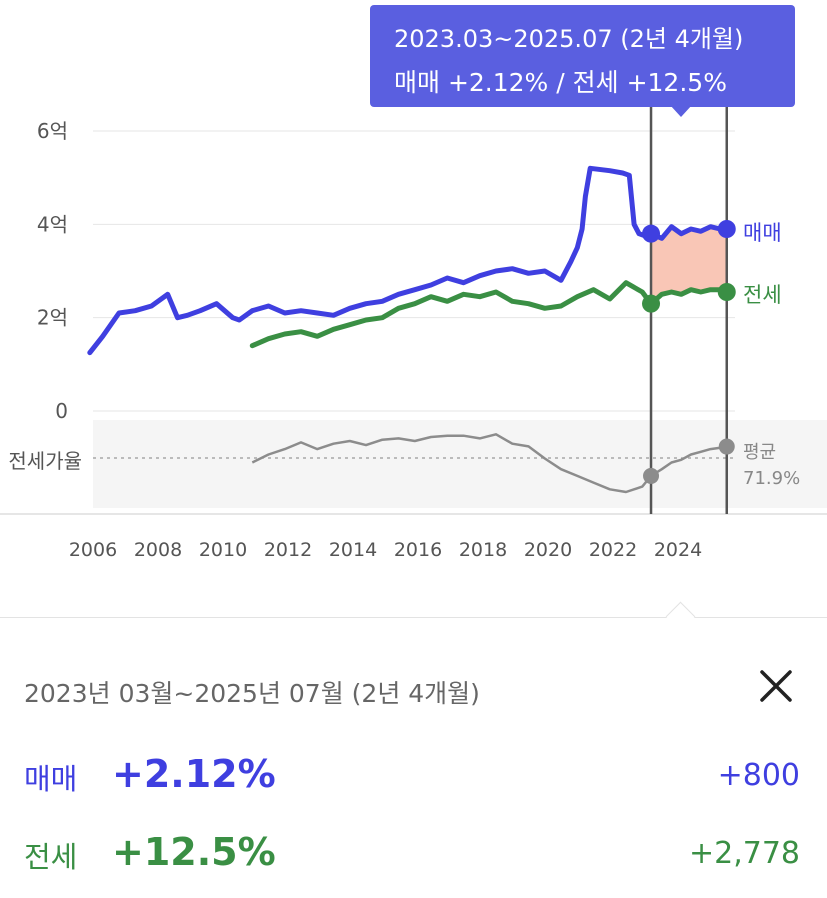 Image resolution: width=827 pixels, height=898 pixels. Describe the element at coordinates (762, 295) in the screenshot. I see `end-label-jeonse: 전세` at that location.